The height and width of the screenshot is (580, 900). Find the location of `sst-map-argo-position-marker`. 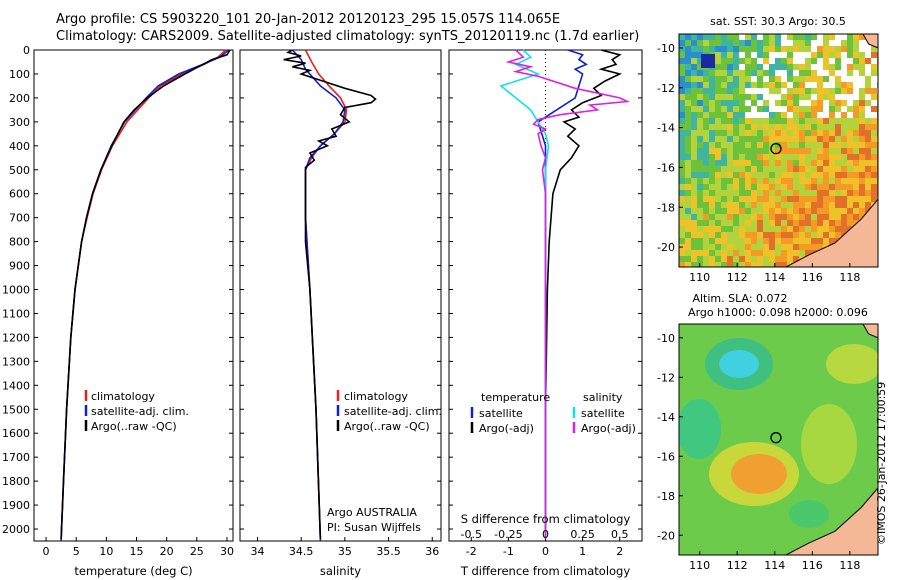

sst-map-argo-position-marker is located at coordinates (776, 148).